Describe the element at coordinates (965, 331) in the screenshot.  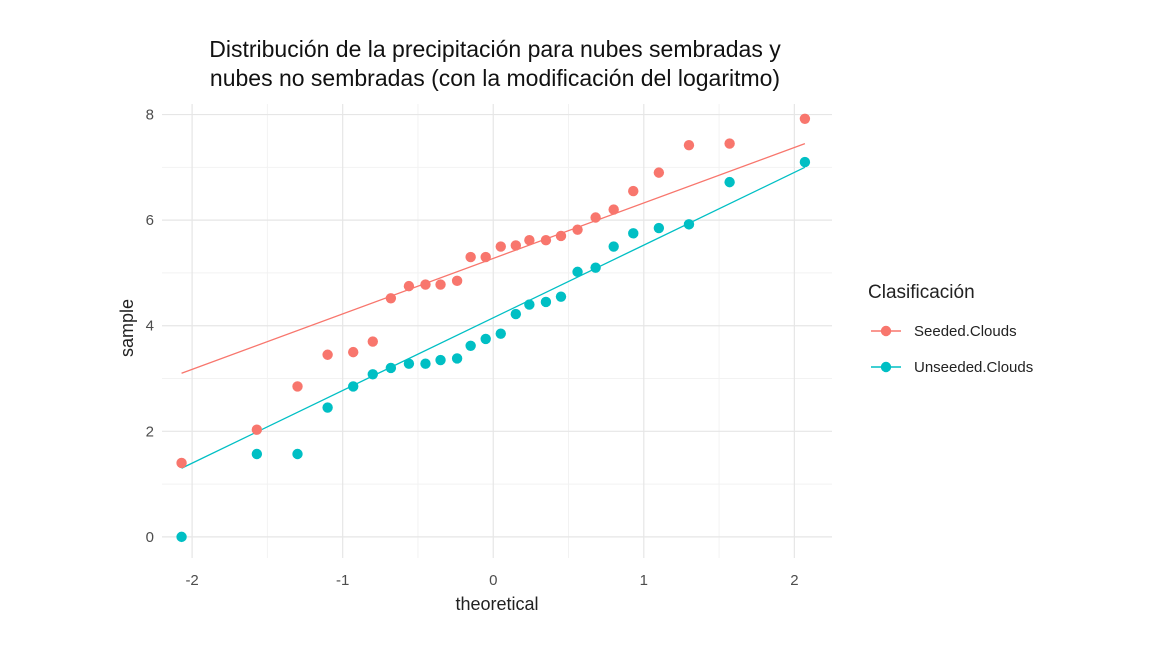
I see `legend-label: Seeded.Clouds` at that location.